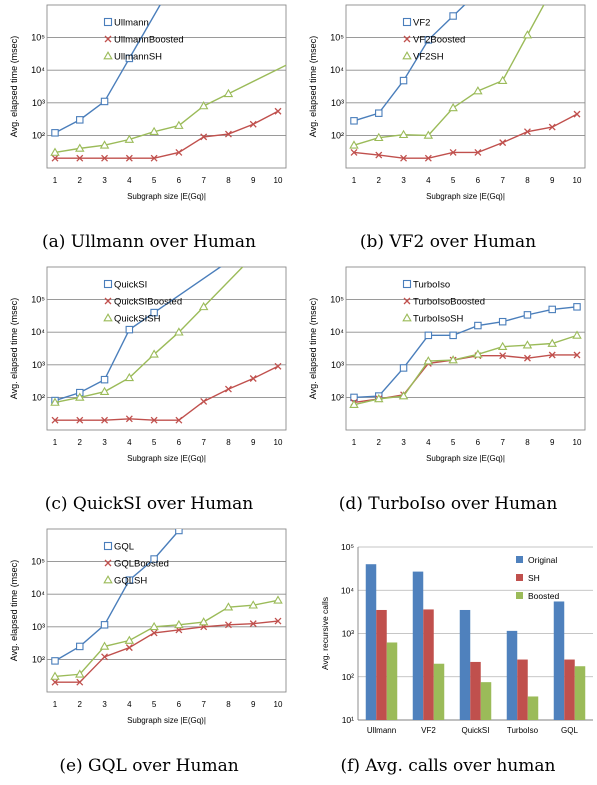 The image size is (597, 785). Describe the element at coordinates (148, 302) in the screenshot. I see `legend-label-quicksiboosted: QuickSIBoosted` at that location.